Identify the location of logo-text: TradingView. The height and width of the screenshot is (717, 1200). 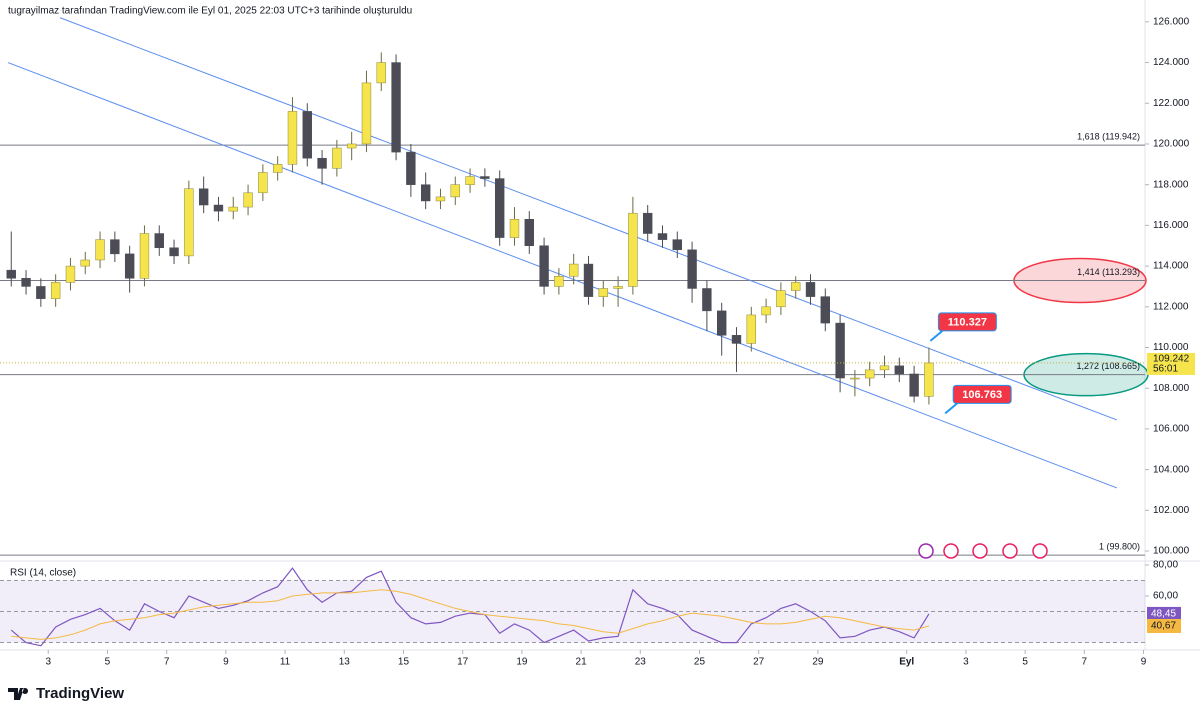
(80, 693).